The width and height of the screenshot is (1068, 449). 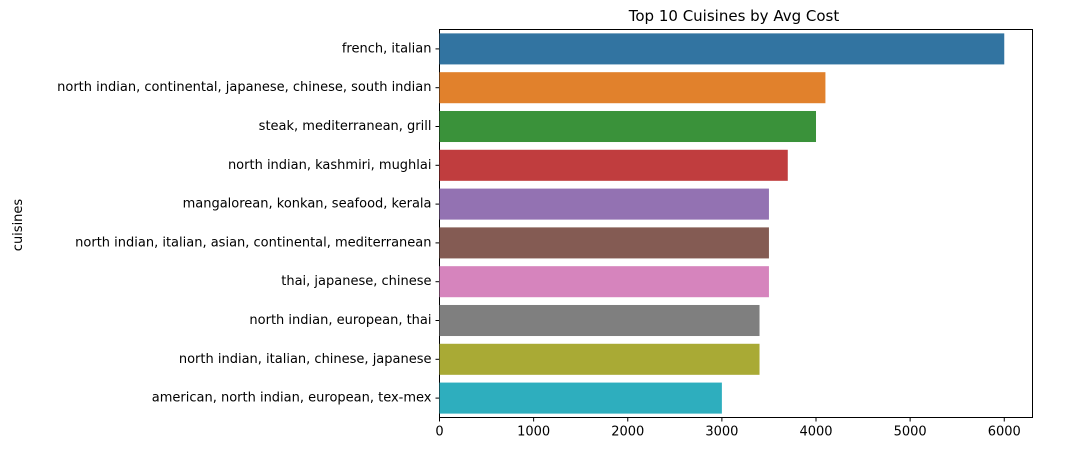 I want to click on y-tick-label: mangalorean, konkan, seafood, kerala, so click(x=307, y=204).